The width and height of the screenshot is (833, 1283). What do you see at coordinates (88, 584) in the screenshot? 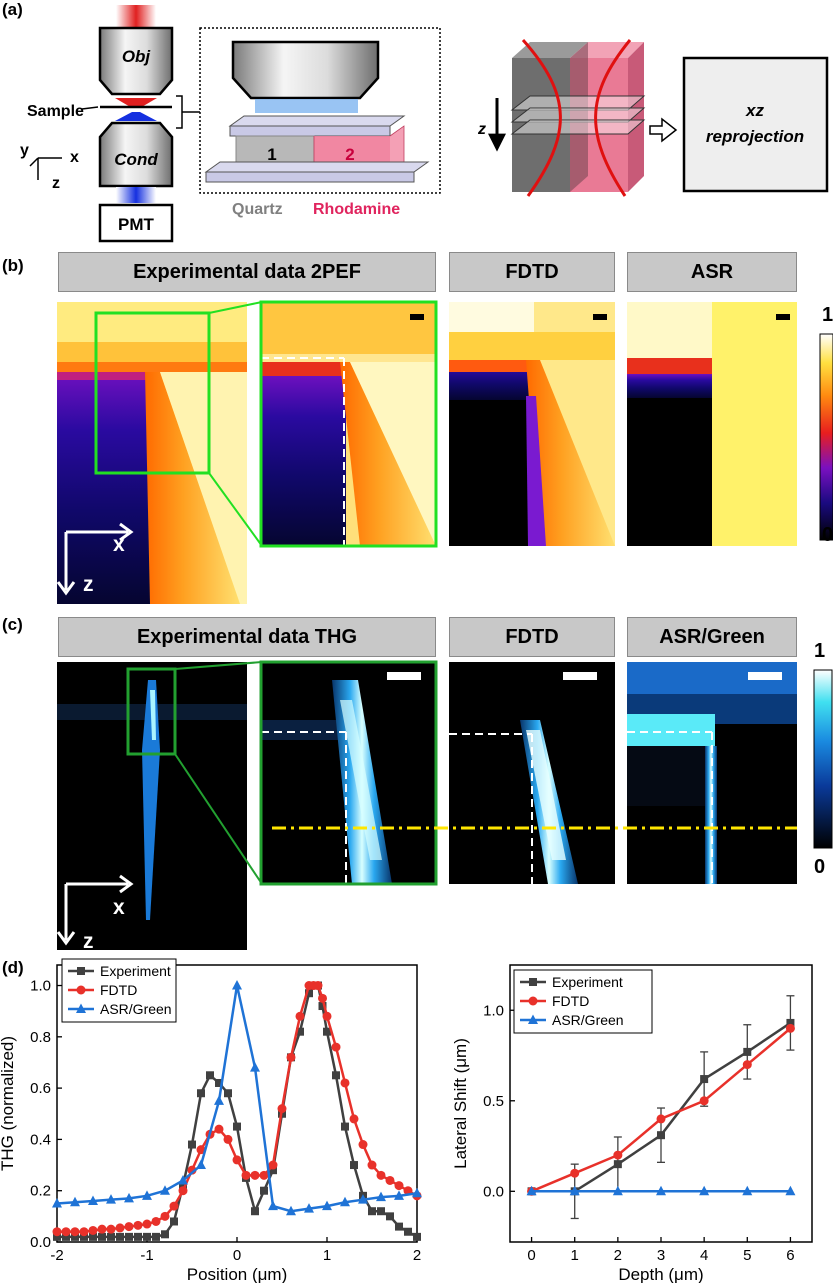
I see `b-axis-z-label: z` at bounding box center [88, 584].